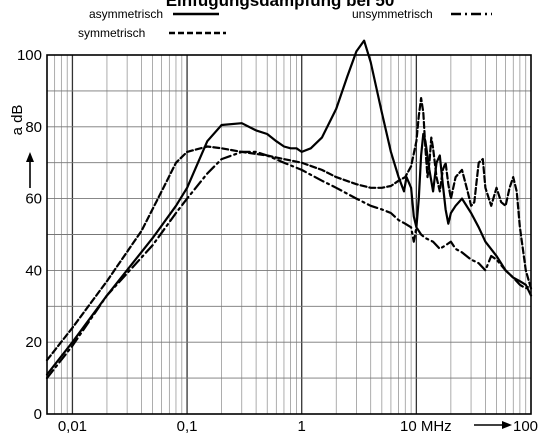 The height and width of the screenshot is (435, 554). Describe the element at coordinates (111, 33) in the screenshot. I see `legend-label-symmetrisch: symmetrisch` at that location.